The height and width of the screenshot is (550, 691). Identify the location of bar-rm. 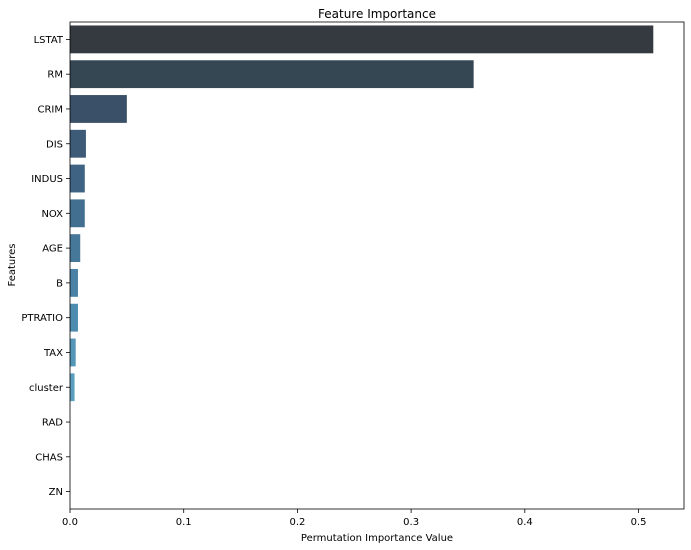
(272, 74).